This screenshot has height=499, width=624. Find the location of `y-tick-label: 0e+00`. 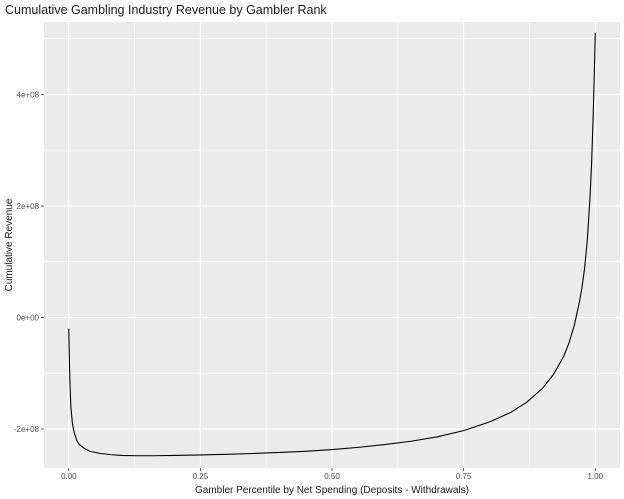

y-tick-label: 0e+00 is located at coordinates (28, 317).